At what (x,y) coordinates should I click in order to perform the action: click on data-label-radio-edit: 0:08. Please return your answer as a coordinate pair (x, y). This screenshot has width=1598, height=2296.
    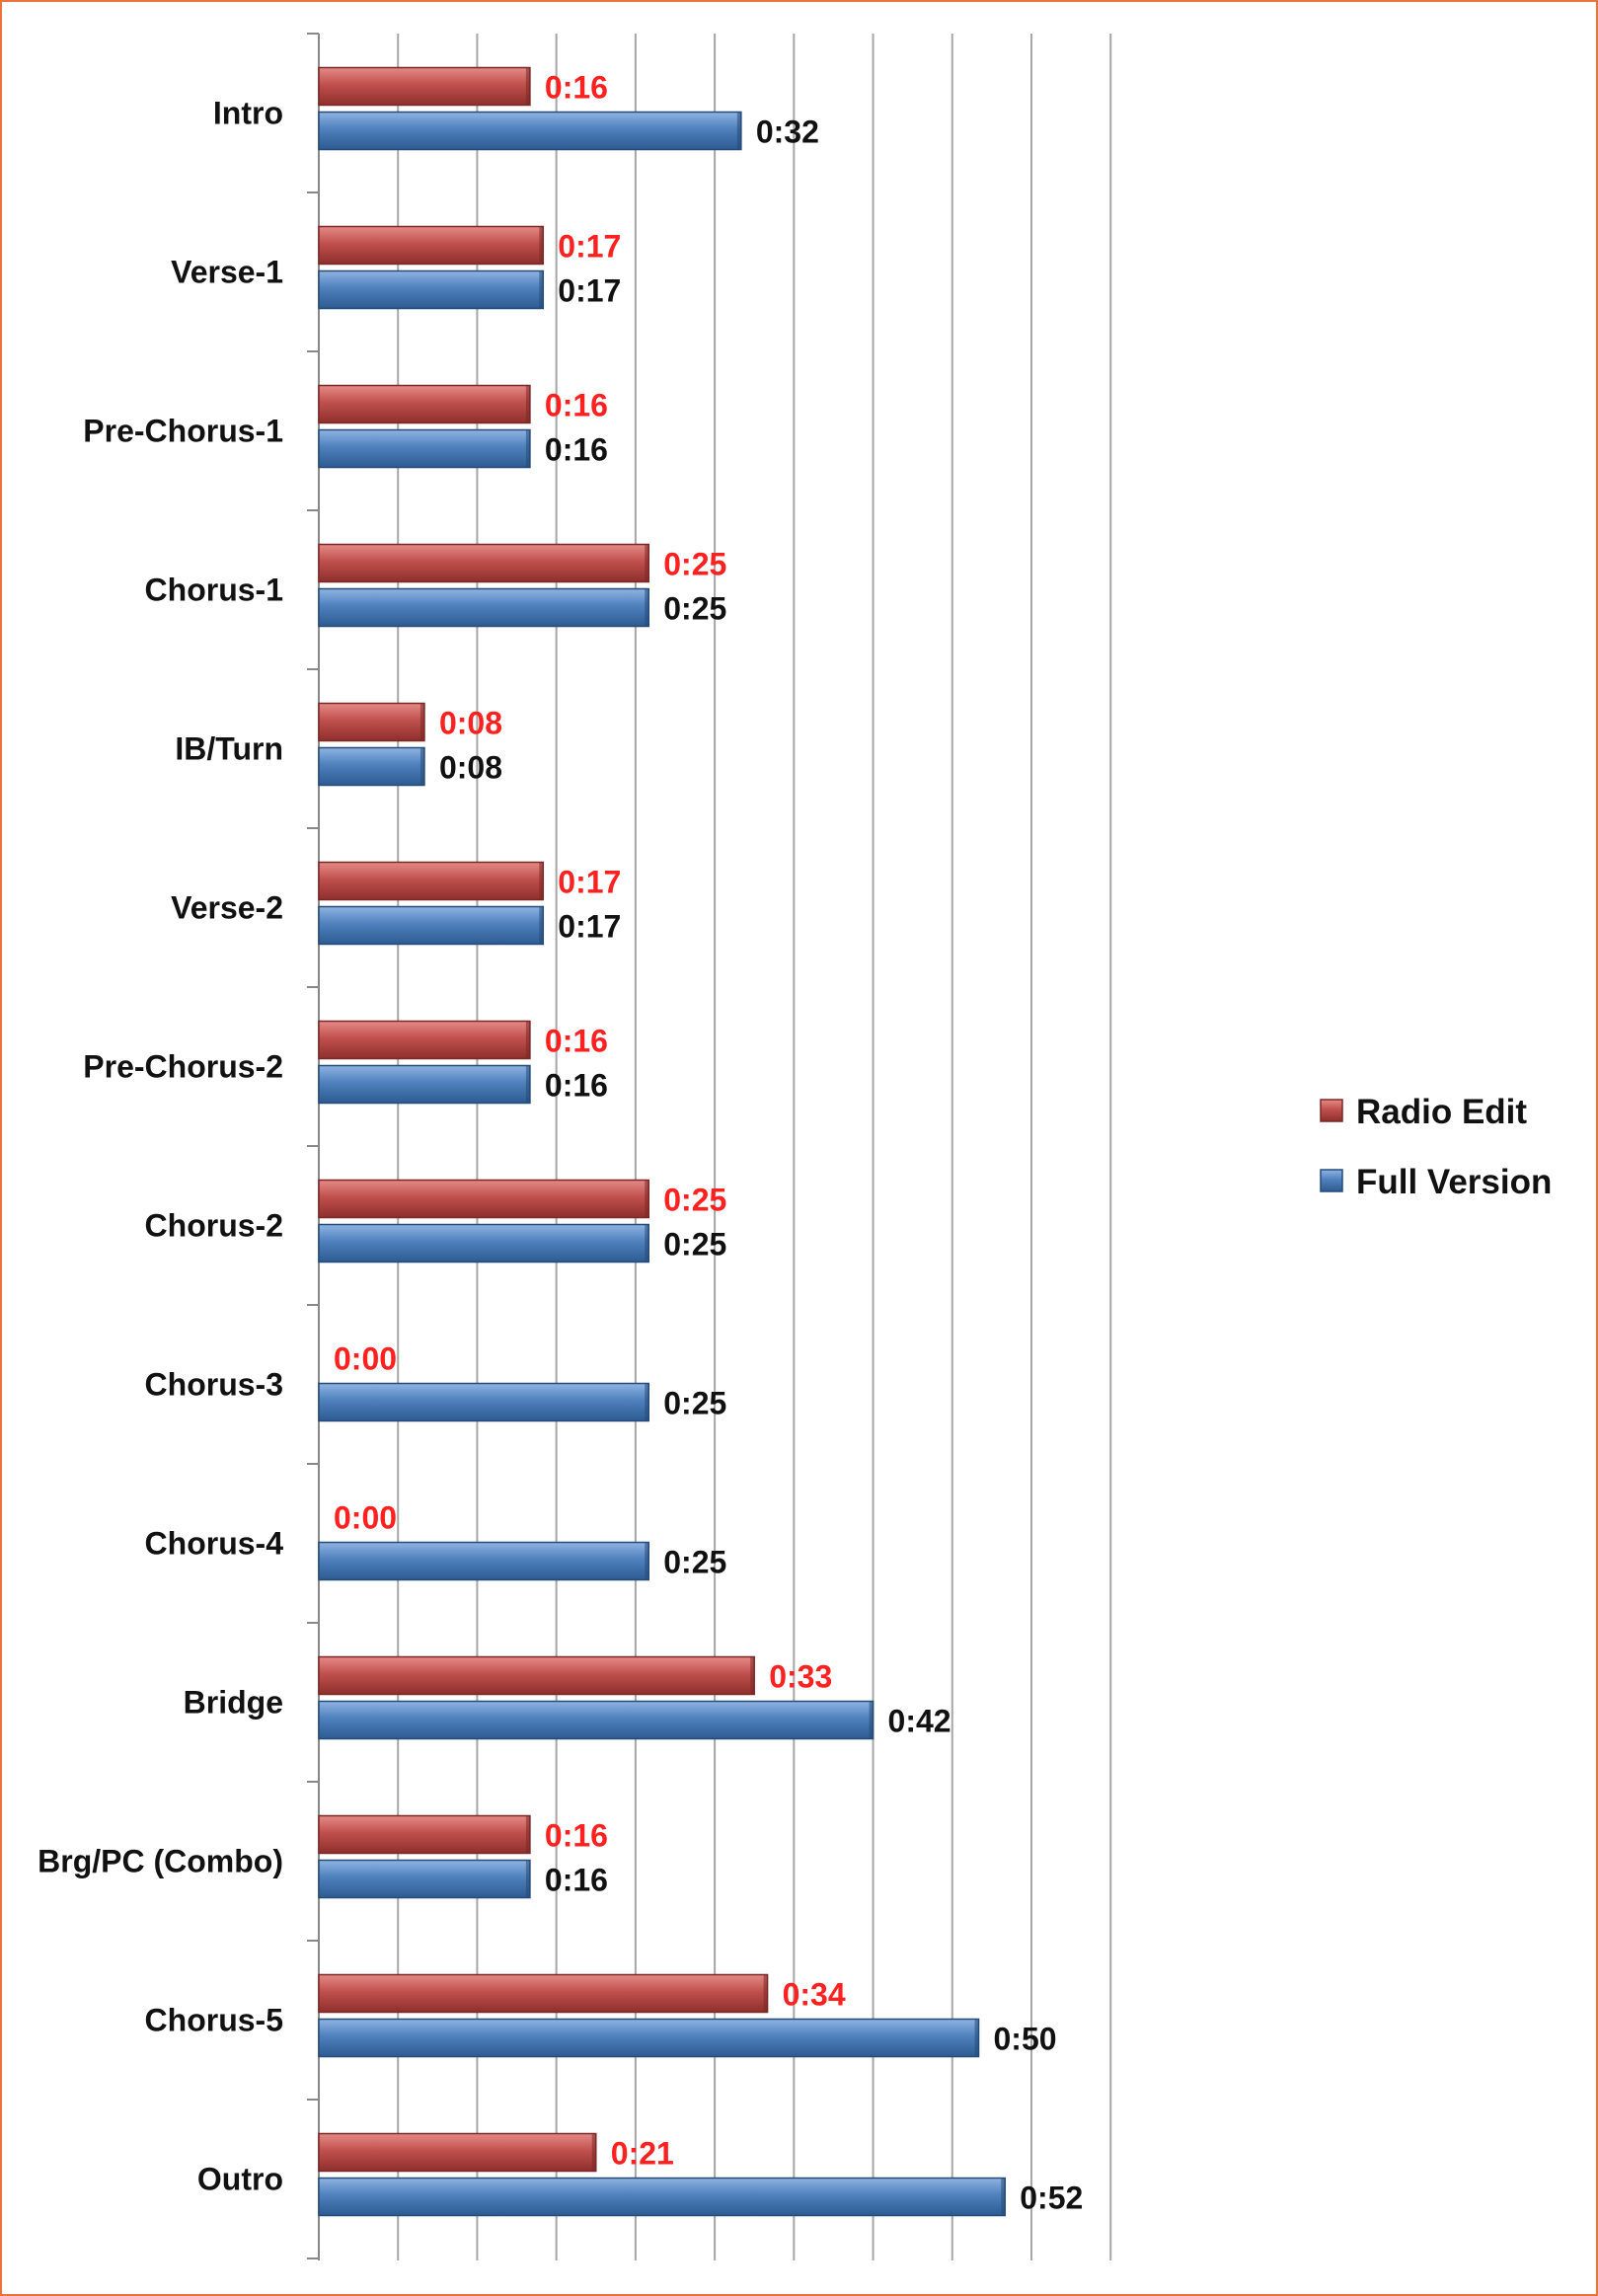
    Looking at the image, I should click on (470, 723).